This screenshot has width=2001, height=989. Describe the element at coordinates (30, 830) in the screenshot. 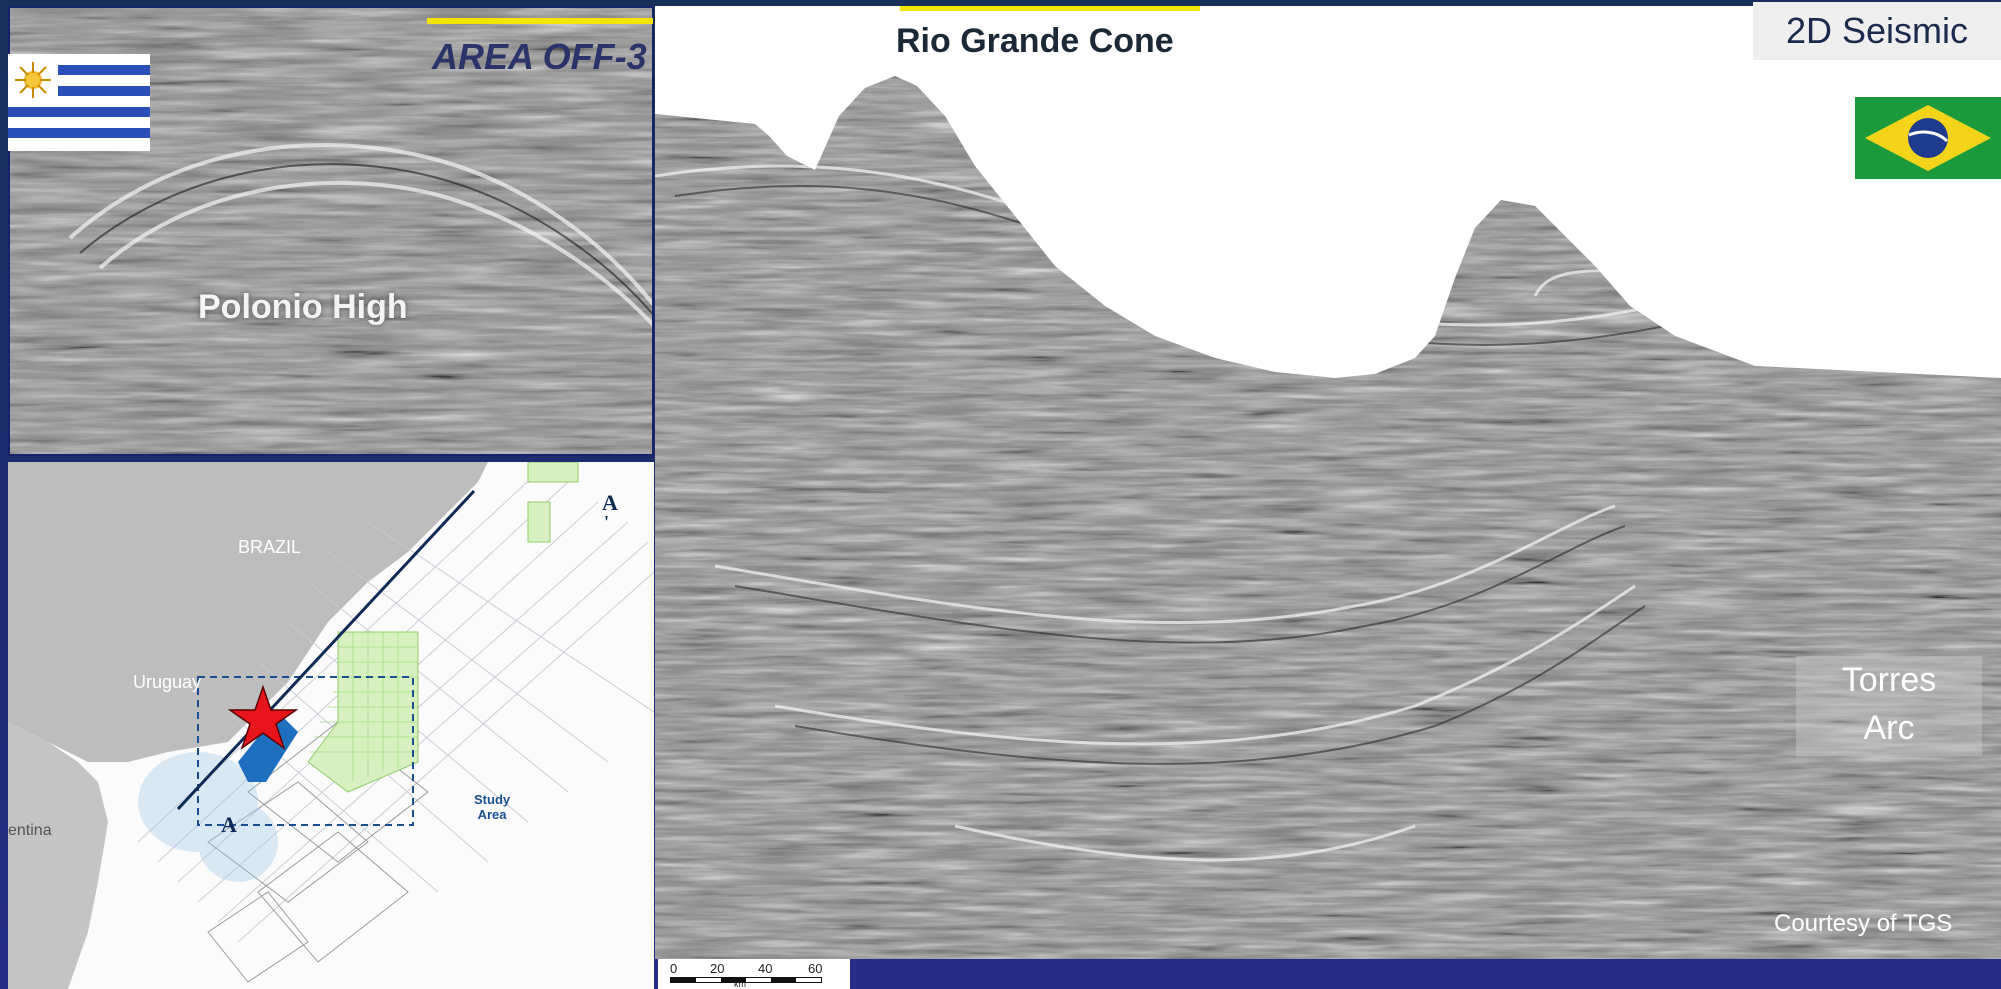

I see `map-label-argentina: entina` at that location.